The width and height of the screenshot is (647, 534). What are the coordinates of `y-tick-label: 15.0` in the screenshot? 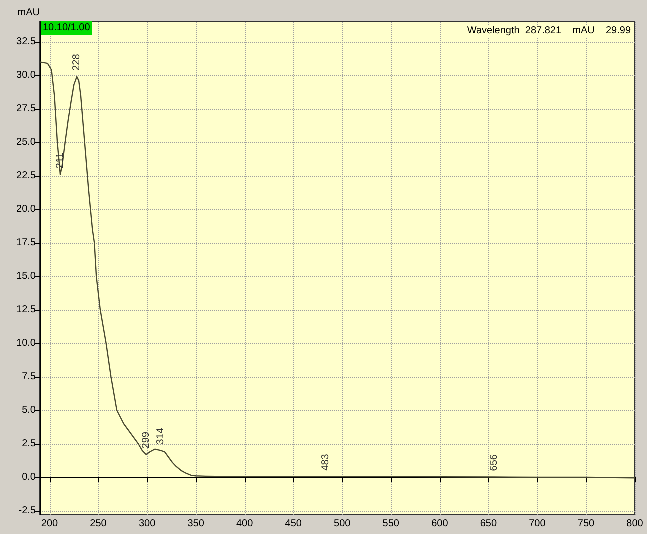 It's located at (26, 276).